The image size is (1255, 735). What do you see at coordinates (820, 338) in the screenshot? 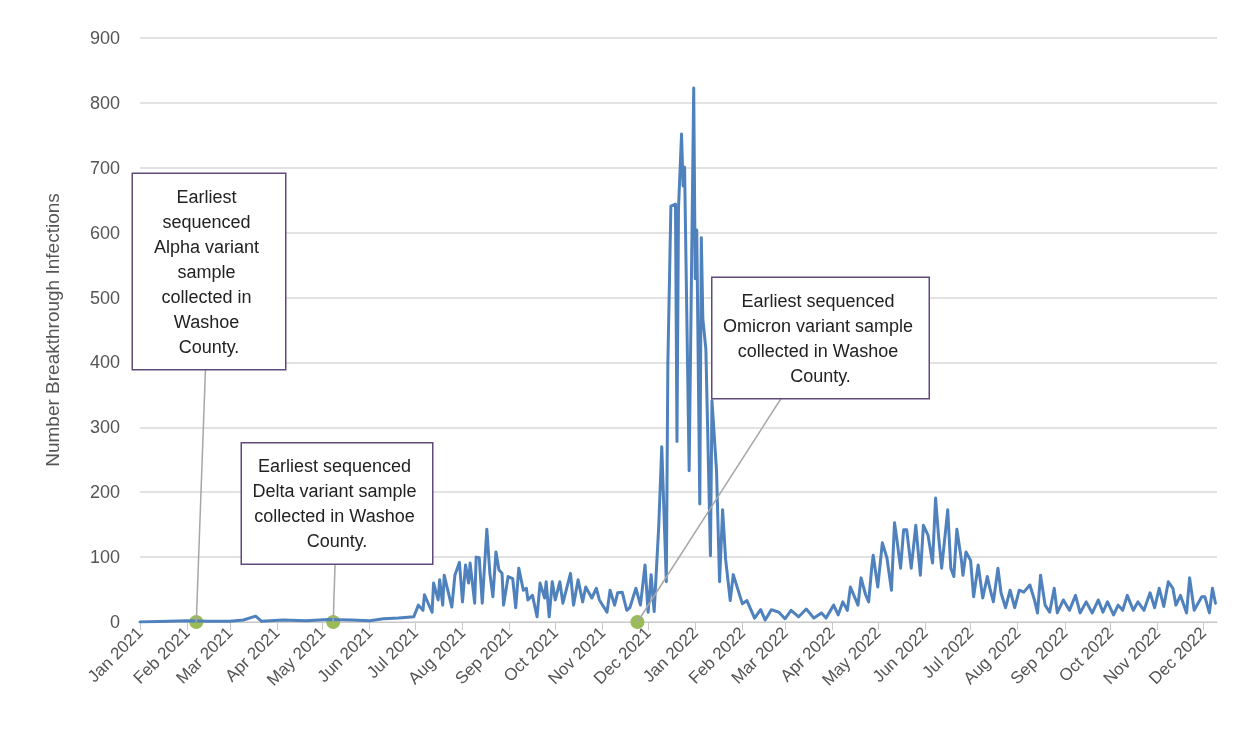
I see `annotation: Earliest sequenced Omicron variant sample collected in Washoe County.` at bounding box center [820, 338].